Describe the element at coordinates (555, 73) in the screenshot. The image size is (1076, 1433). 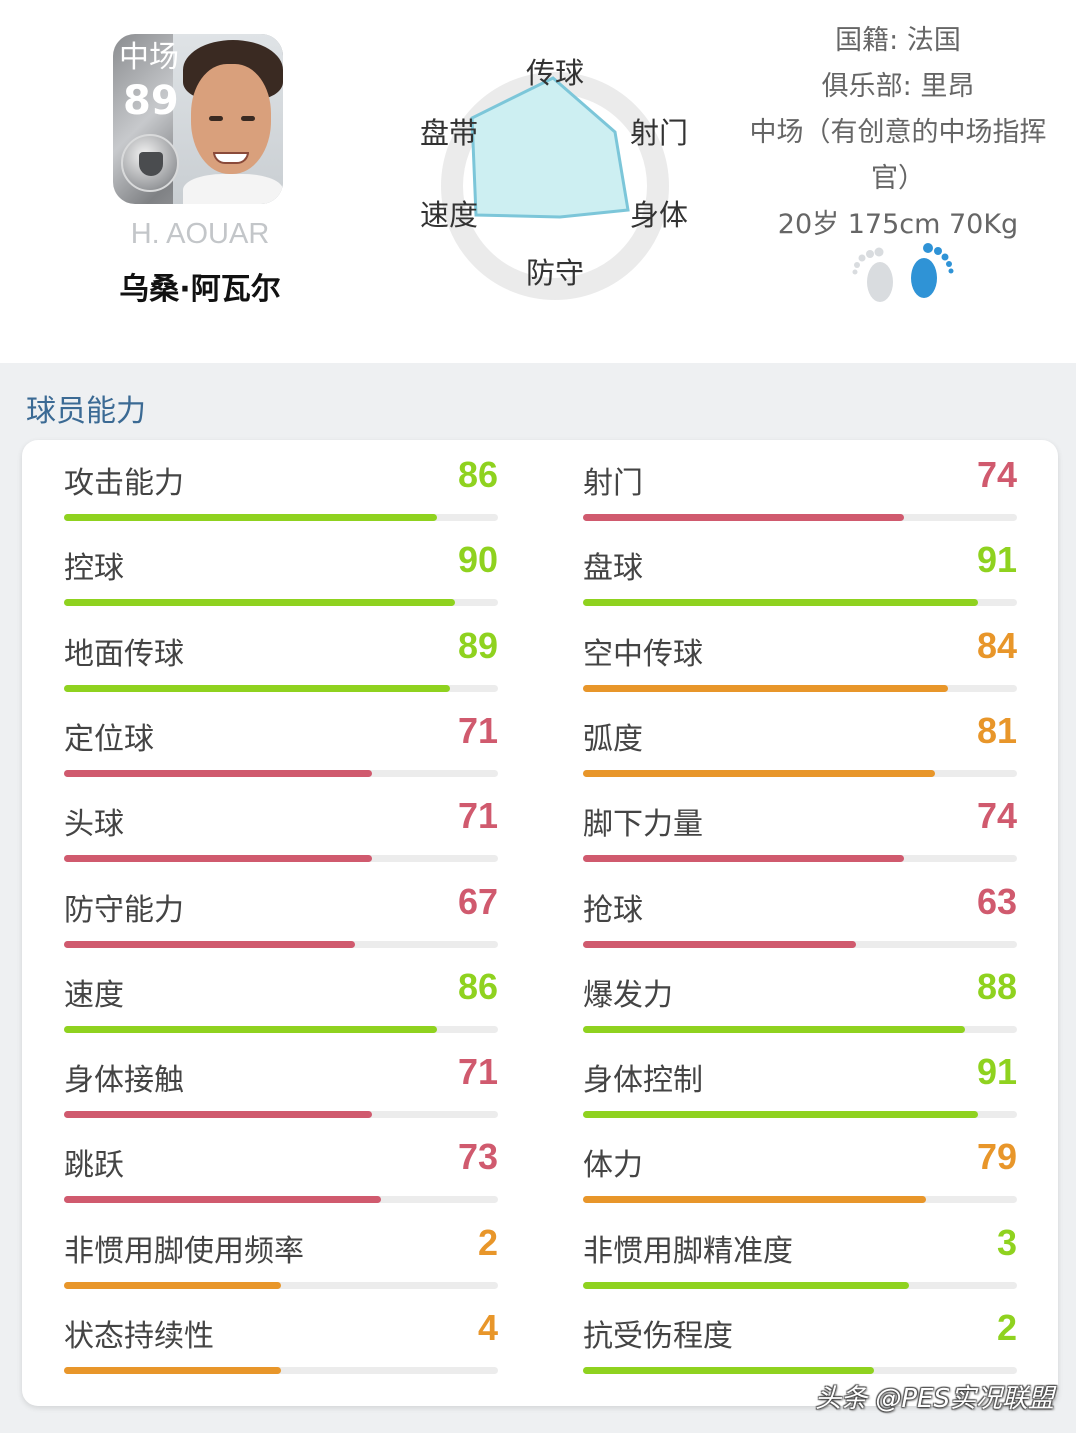
I see `radar-label-pass: 传球` at that location.